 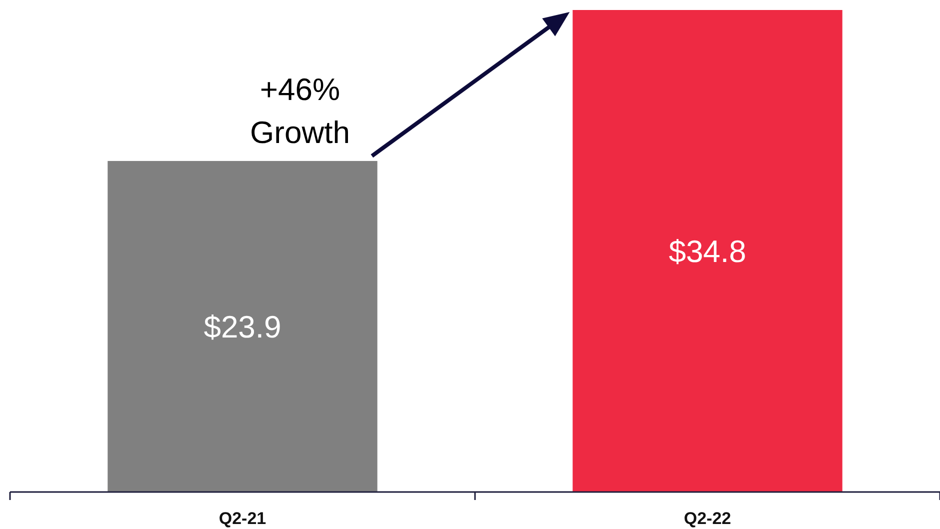 I want to click on data-label: $34.8, so click(x=707, y=251).